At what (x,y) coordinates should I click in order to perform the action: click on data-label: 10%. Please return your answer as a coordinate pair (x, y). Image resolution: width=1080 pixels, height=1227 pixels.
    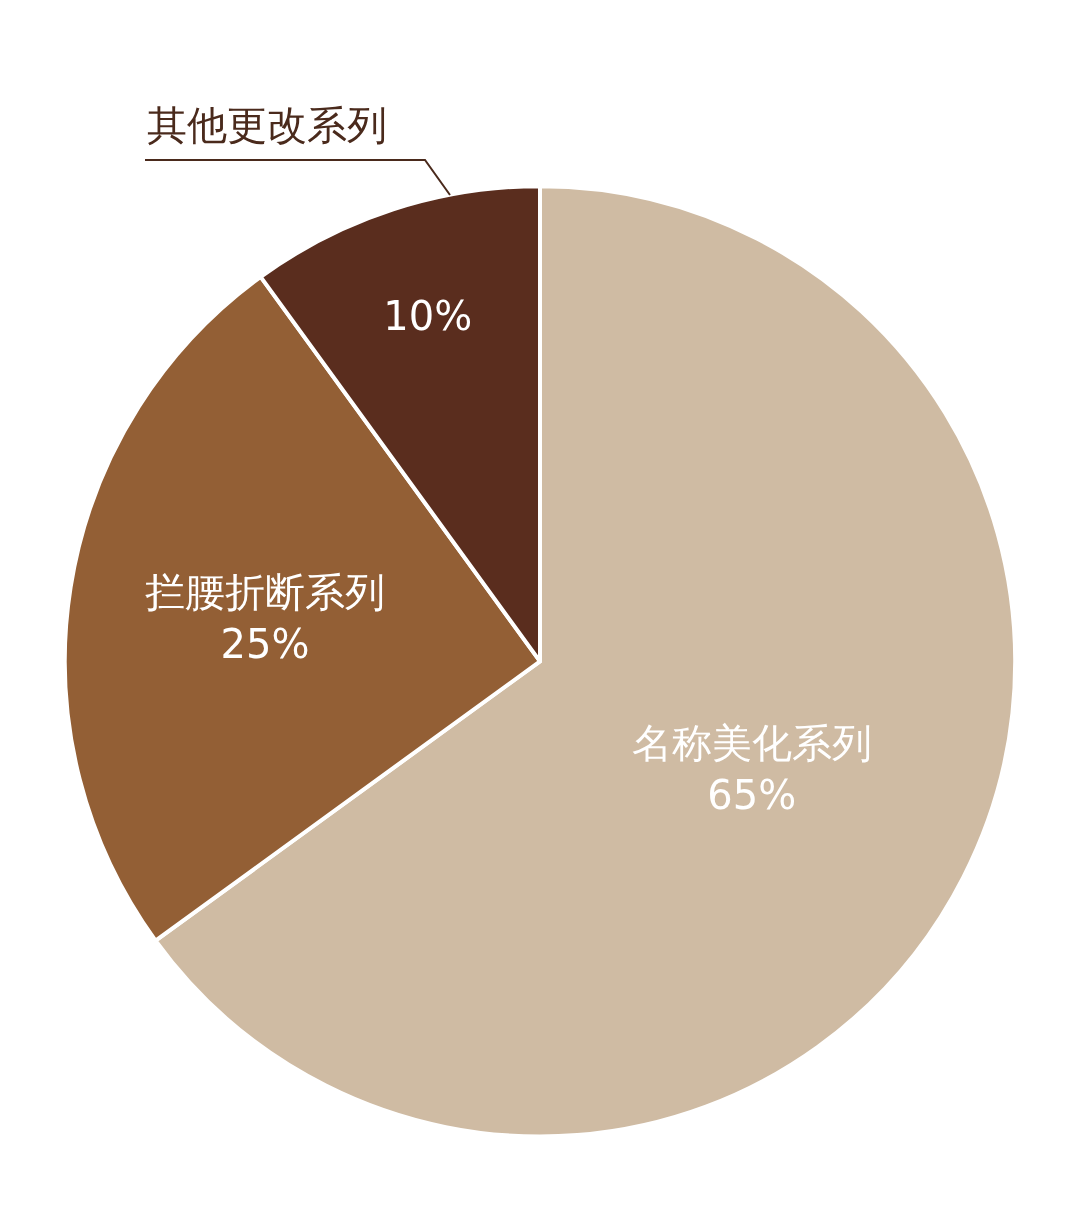
    Looking at the image, I should click on (428, 316).